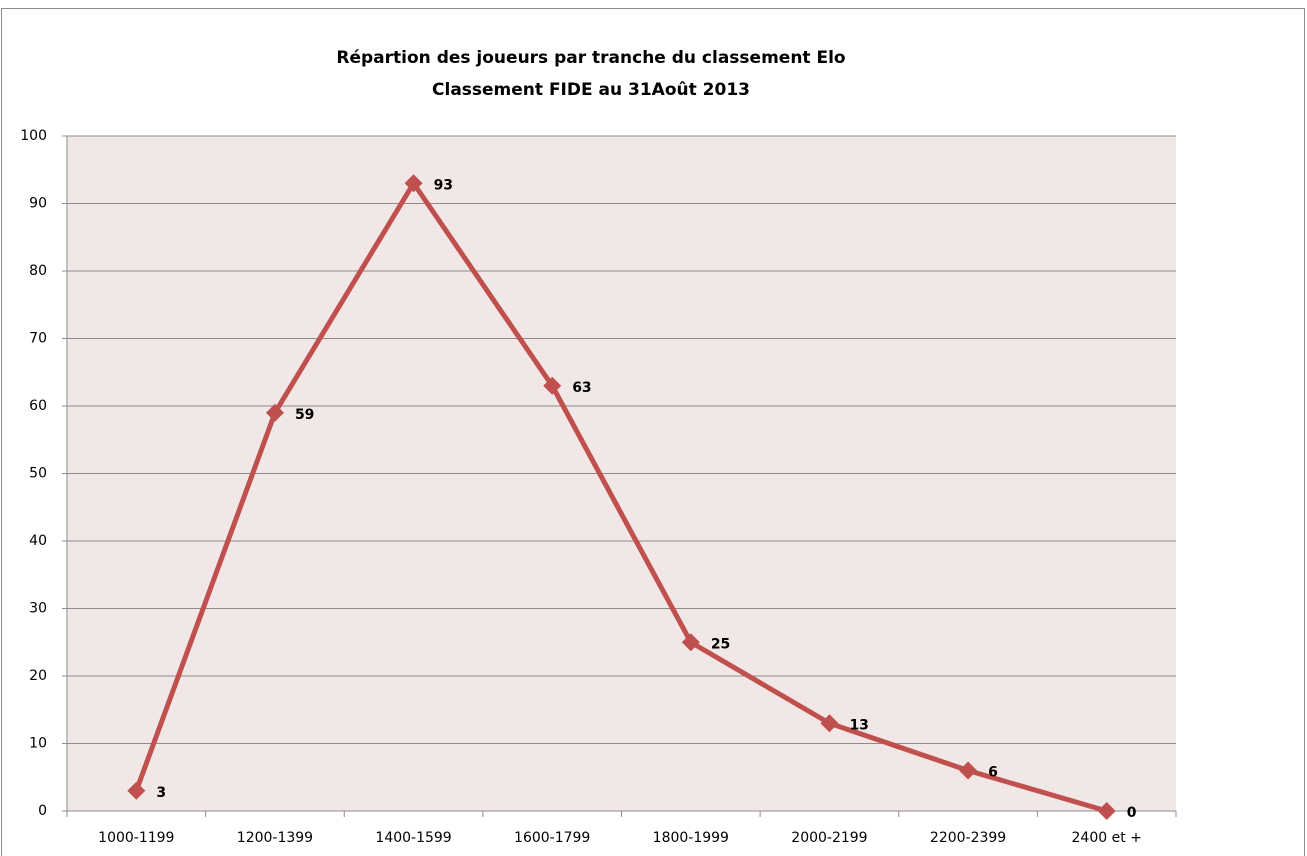 The image size is (1307, 856). I want to click on x-tick-label: 2200-2399, so click(968, 838).